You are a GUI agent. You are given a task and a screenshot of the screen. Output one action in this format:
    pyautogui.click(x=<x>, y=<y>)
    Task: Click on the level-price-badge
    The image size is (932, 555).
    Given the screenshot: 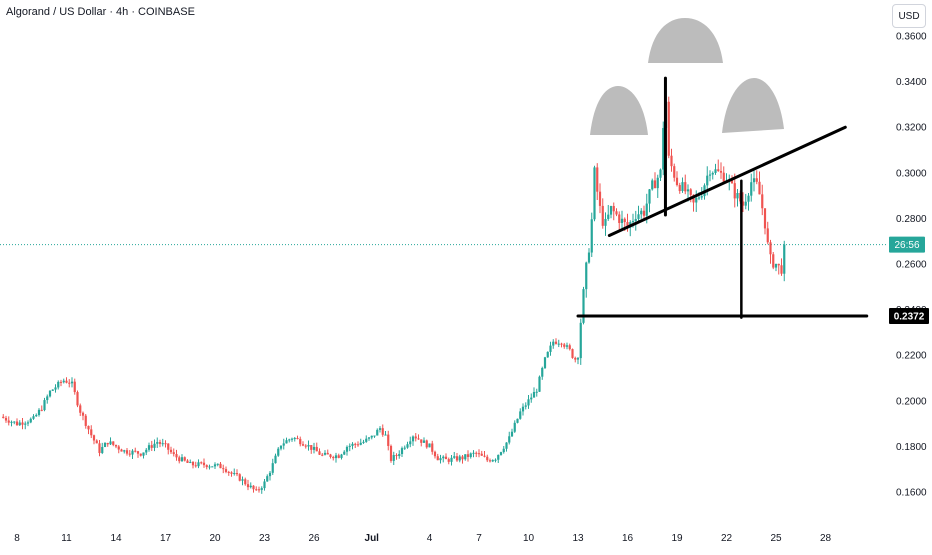 What is the action you would take?
    pyautogui.click(x=909, y=315)
    